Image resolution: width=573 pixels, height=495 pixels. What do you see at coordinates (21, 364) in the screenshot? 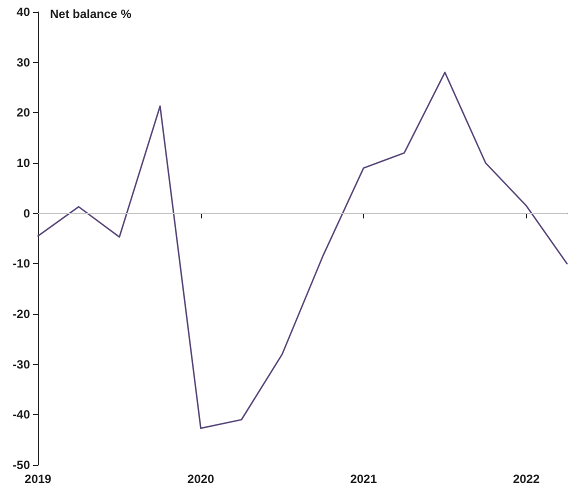
I see `y-tick-label: -30` at bounding box center [21, 364].